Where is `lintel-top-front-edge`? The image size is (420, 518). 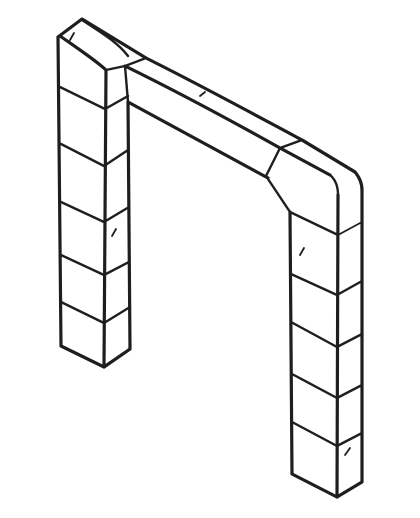
lintel-top-front-edge is located at coordinates (227, 120).